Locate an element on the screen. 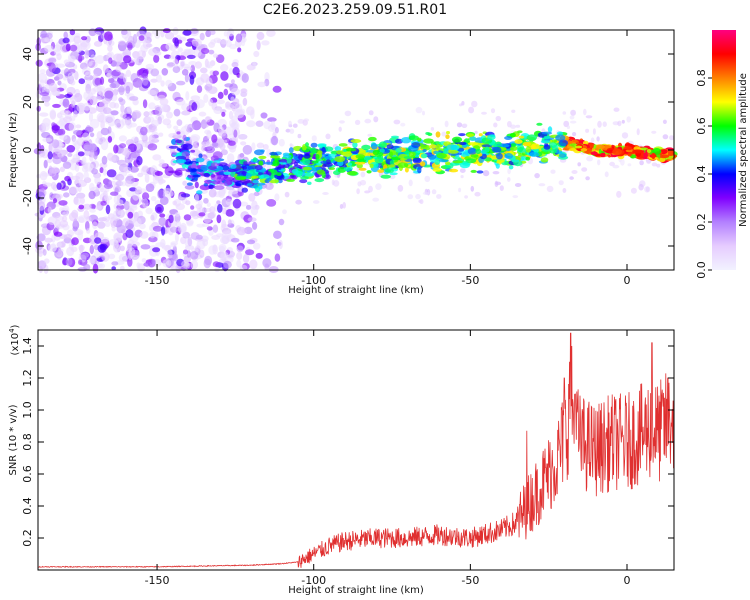 Image resolution: width=750 pixels, height=600 pixels. snr-x-tick-label: -150 is located at coordinates (157, 580).